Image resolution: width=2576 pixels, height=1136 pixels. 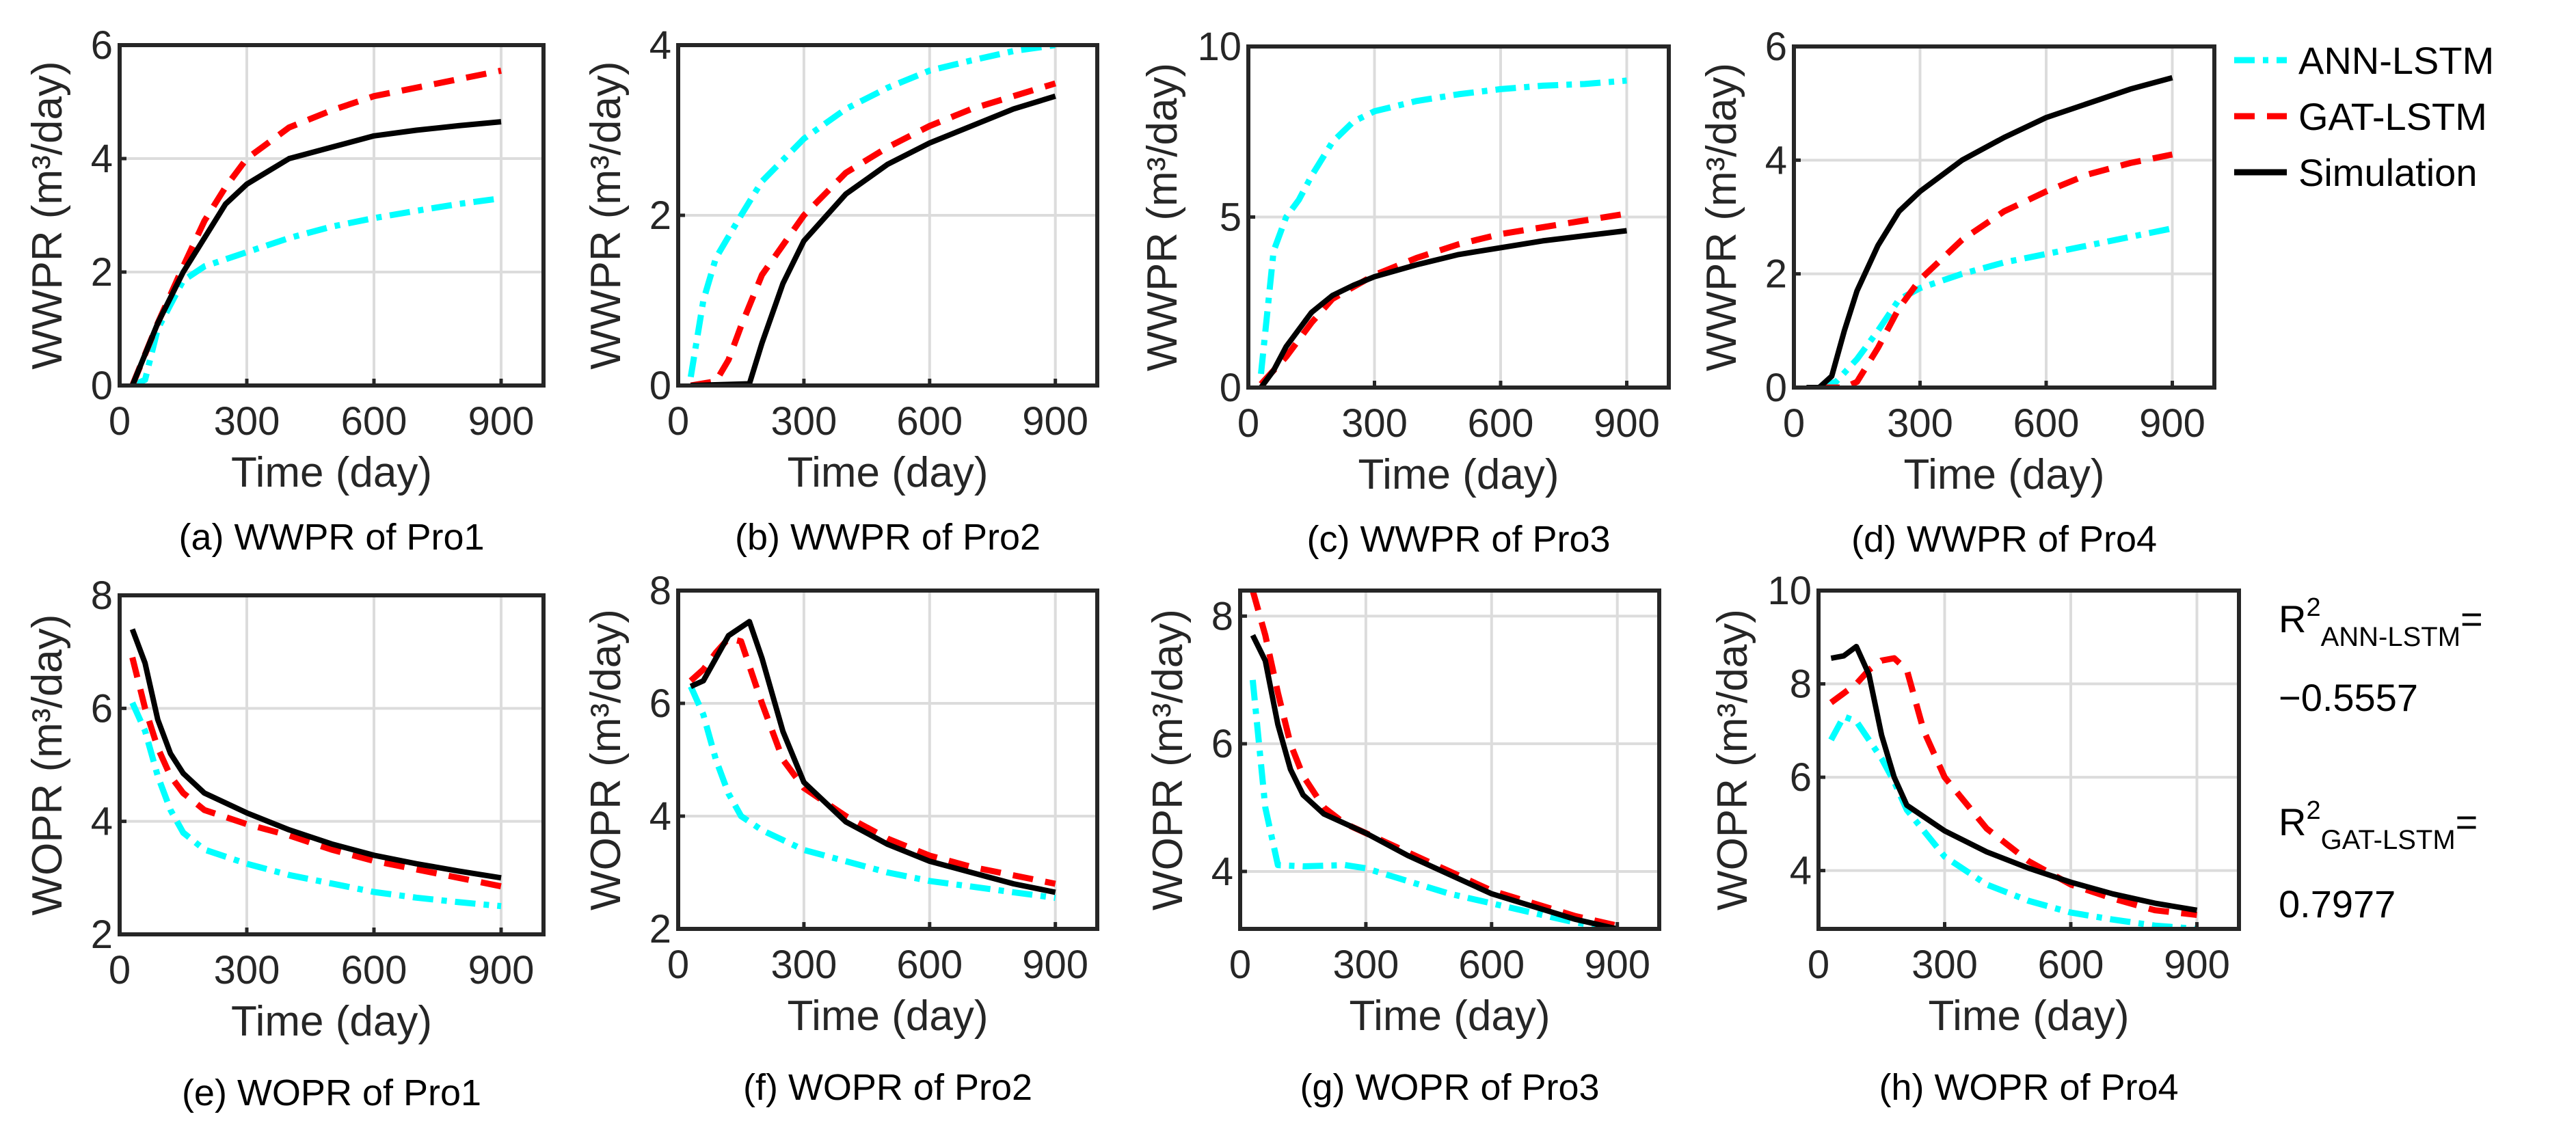 What do you see at coordinates (2392, 116) in the screenshot?
I see `legend-label-gat-lstm: GAT-LSTM` at bounding box center [2392, 116].